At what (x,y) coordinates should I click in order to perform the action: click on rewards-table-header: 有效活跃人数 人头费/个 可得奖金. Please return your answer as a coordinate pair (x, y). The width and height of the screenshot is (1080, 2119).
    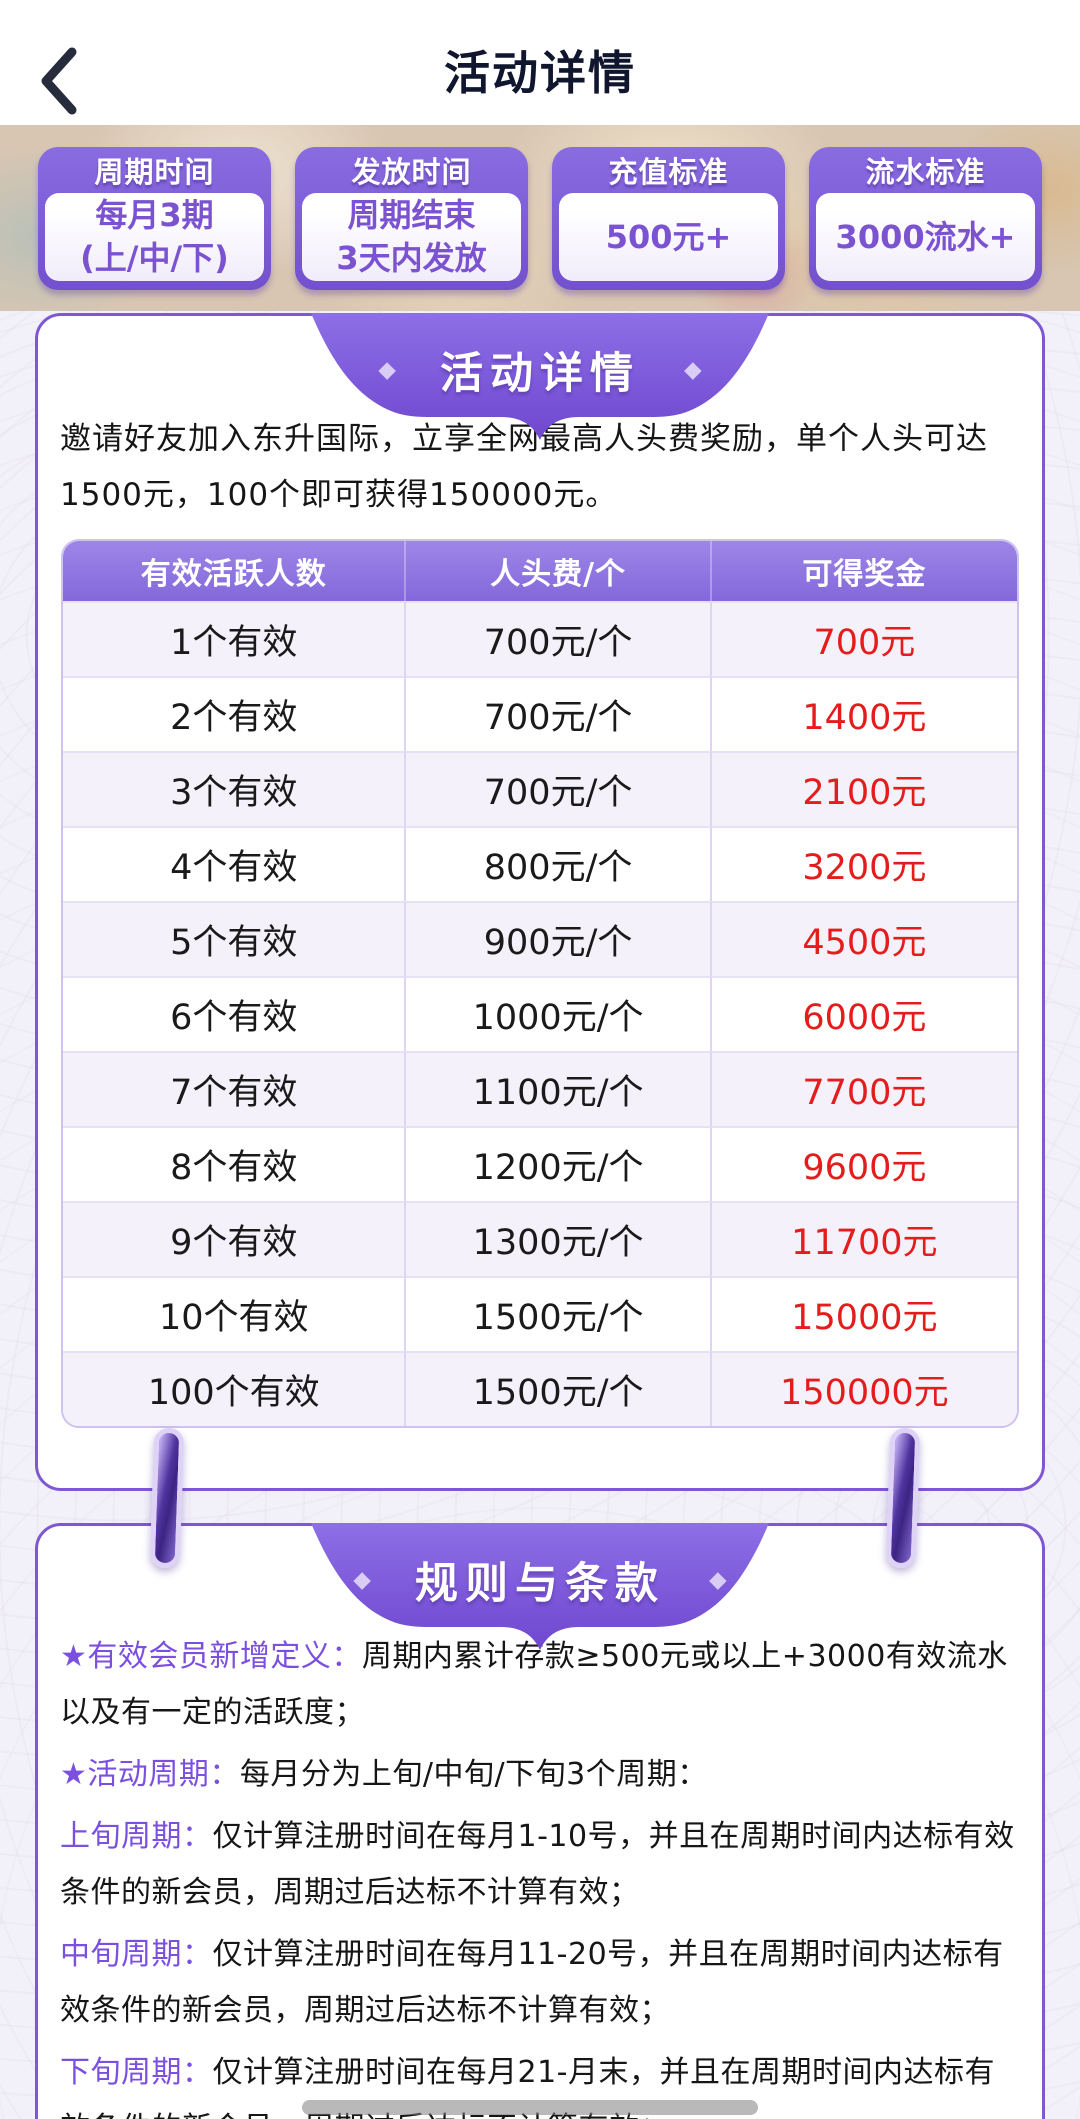
    Looking at the image, I should click on (540, 571).